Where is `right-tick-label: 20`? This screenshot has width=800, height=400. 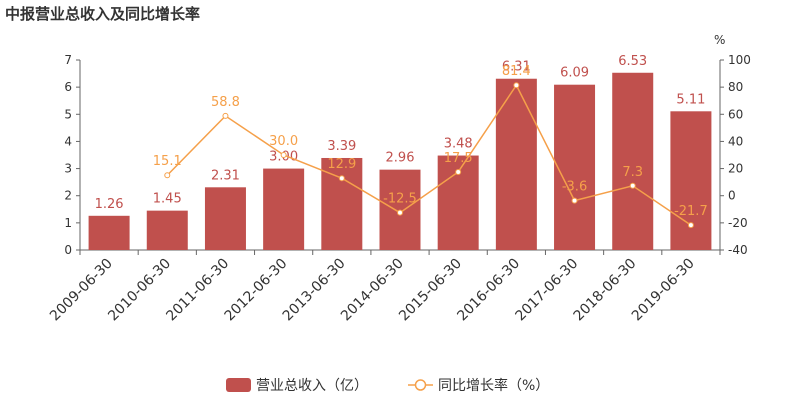
right-tick-label: 20 is located at coordinates (735, 169).